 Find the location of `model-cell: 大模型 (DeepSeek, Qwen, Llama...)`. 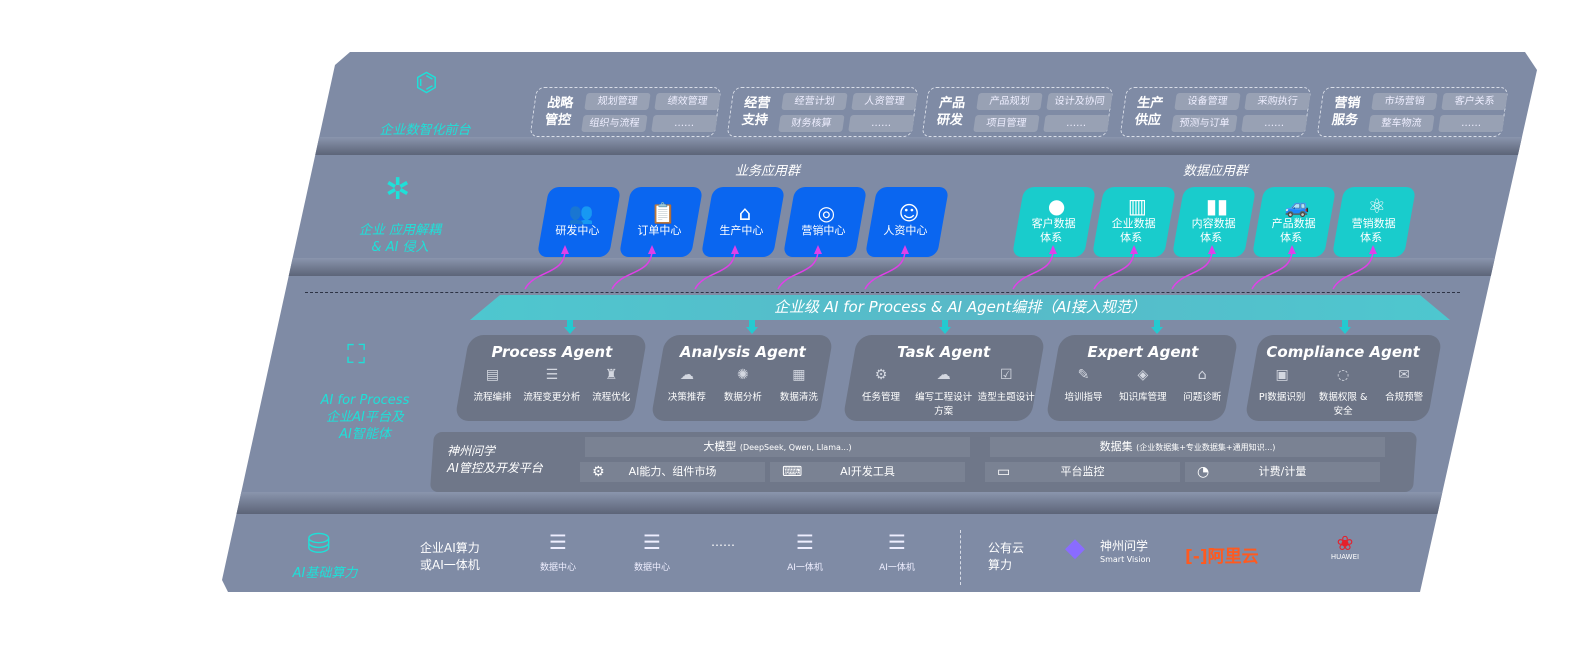

model-cell: 大模型 (DeepSeek, Qwen, Llama...) is located at coordinates (777, 447).